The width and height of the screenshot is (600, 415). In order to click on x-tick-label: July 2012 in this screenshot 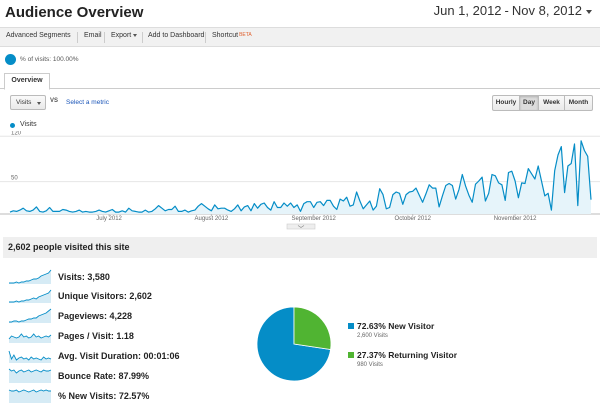, I will do `click(109, 219)`.